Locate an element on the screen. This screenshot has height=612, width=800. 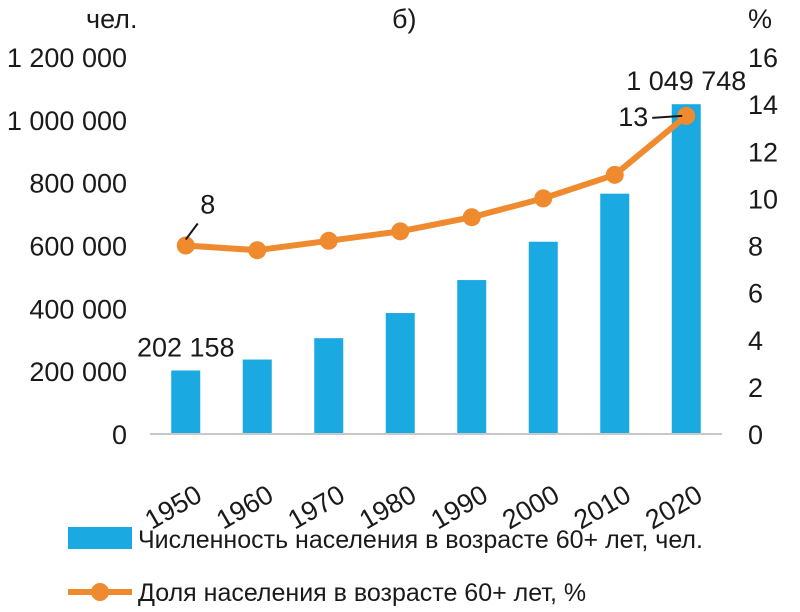
line-path is located at coordinates (436, 183).